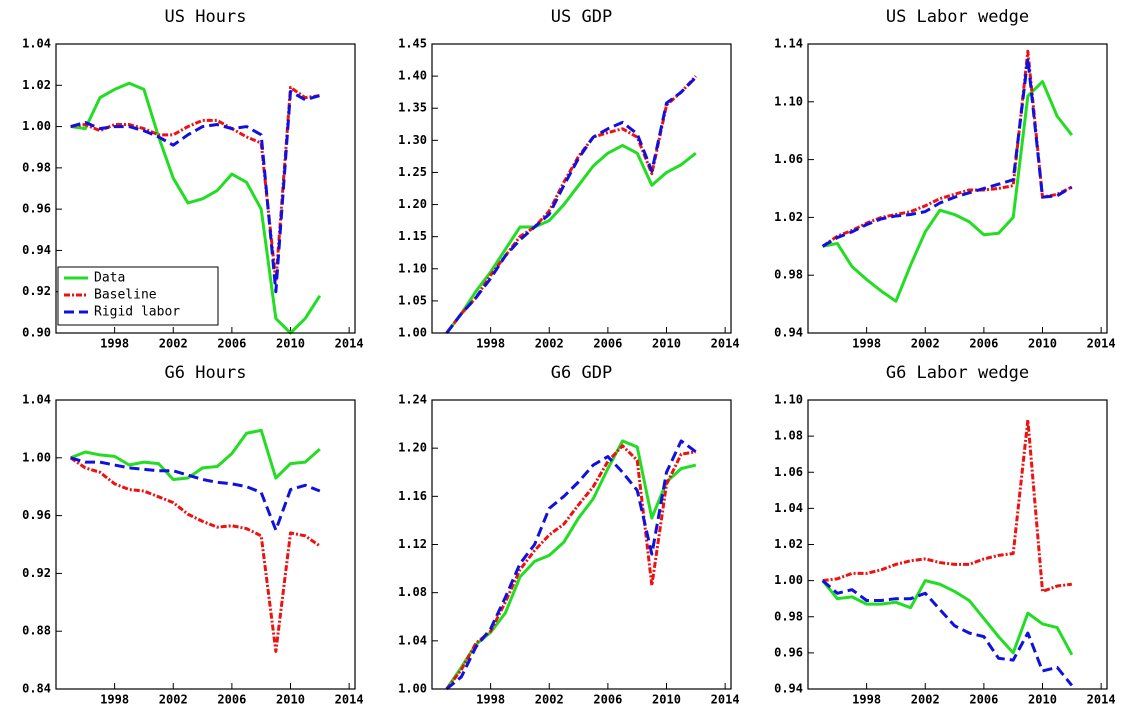 Image resolution: width=1125 pixels, height=706 pixels. Describe the element at coordinates (36, 689) in the screenshot. I see `y-tick-label: 0.84` at that location.